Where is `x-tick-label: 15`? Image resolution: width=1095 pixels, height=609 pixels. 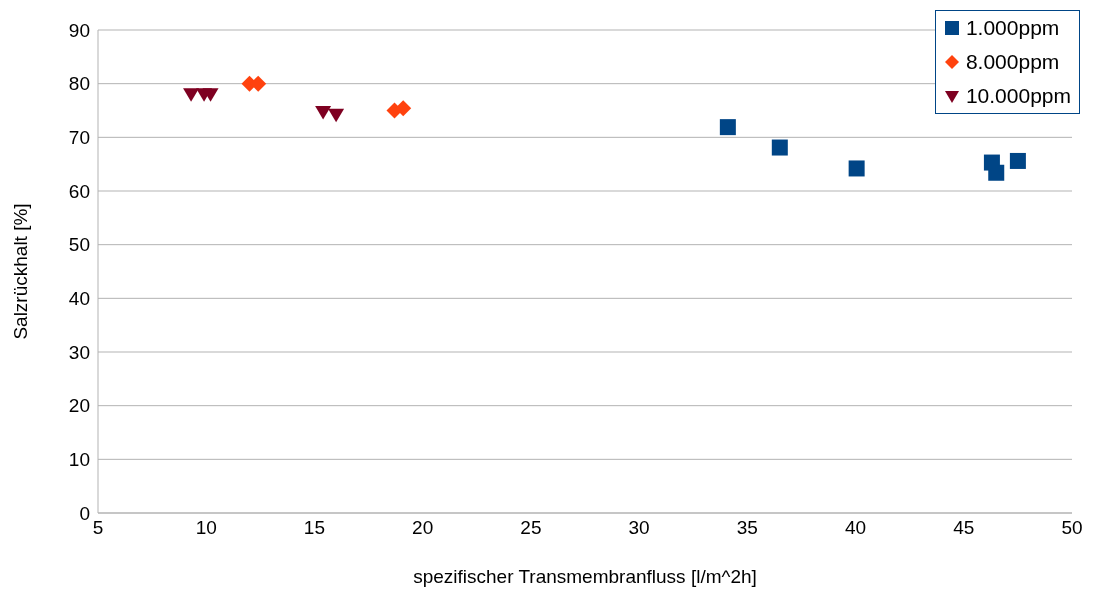 x-tick-label: 15 is located at coordinates (314, 528).